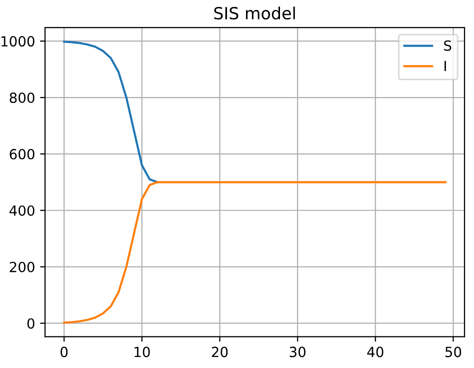  What do you see at coordinates (448, 45) in the screenshot?
I see `legend-label: S` at bounding box center [448, 45].